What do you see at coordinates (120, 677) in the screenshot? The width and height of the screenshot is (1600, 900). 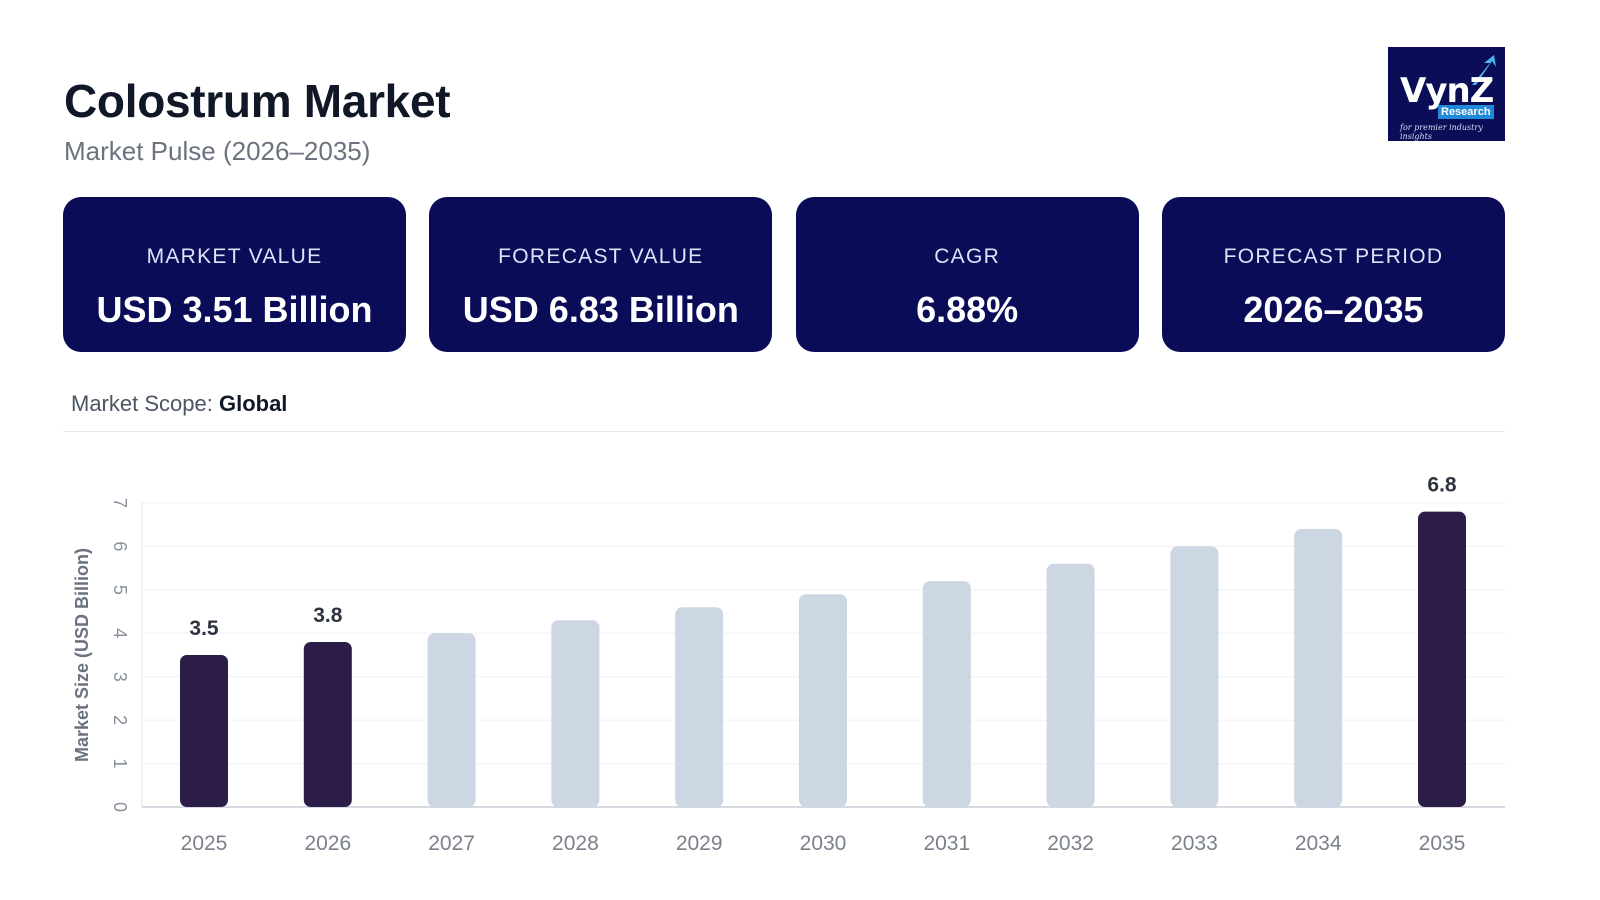 I see `y-tick-label: 3` at bounding box center [120, 677].